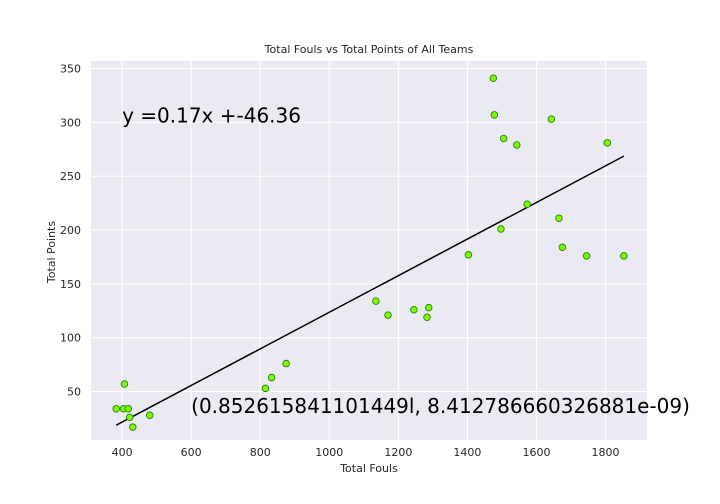 This screenshot has height=504, width=720. I want to click on y-axis-label: Total Points, so click(51, 252).